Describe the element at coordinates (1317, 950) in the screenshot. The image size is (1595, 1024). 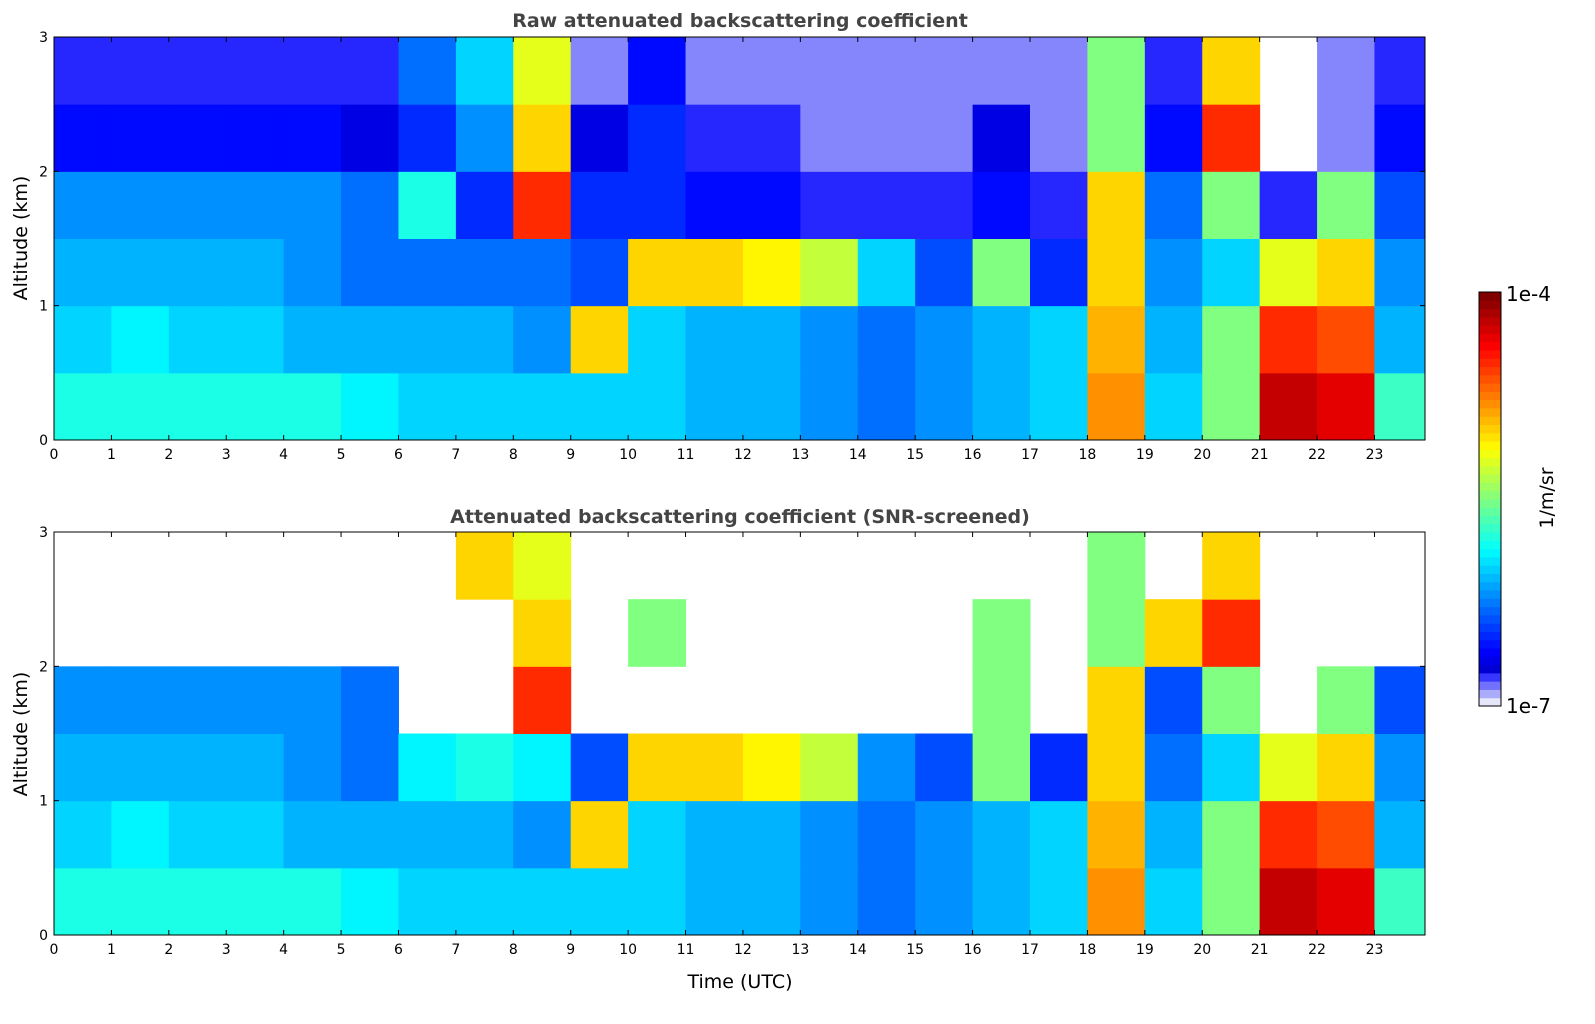
I see `x-tick-label: 22` at that location.